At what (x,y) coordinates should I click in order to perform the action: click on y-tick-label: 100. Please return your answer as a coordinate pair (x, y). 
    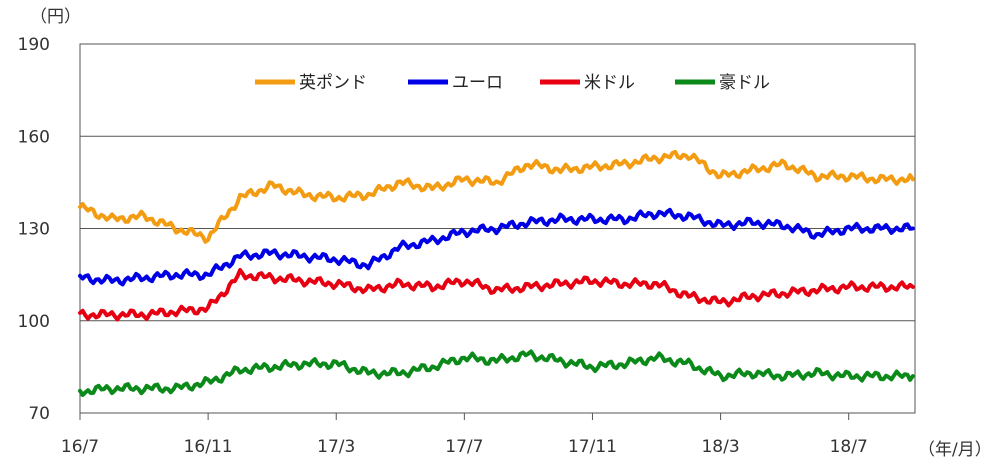
    Looking at the image, I should click on (34, 322).